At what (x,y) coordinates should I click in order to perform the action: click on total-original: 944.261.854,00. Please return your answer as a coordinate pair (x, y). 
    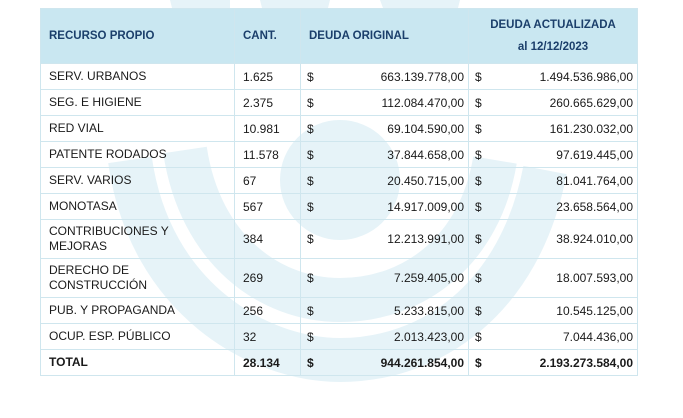
    Looking at the image, I should click on (398, 362).